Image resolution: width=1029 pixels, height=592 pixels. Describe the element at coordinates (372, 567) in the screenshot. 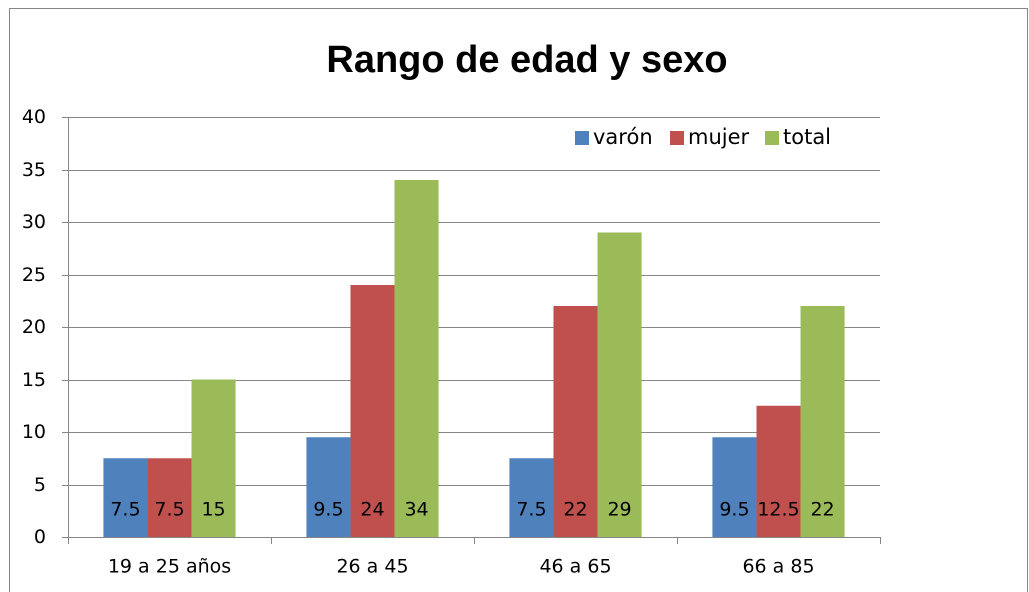

I see `x-tick-label: 26 a 45` at that location.